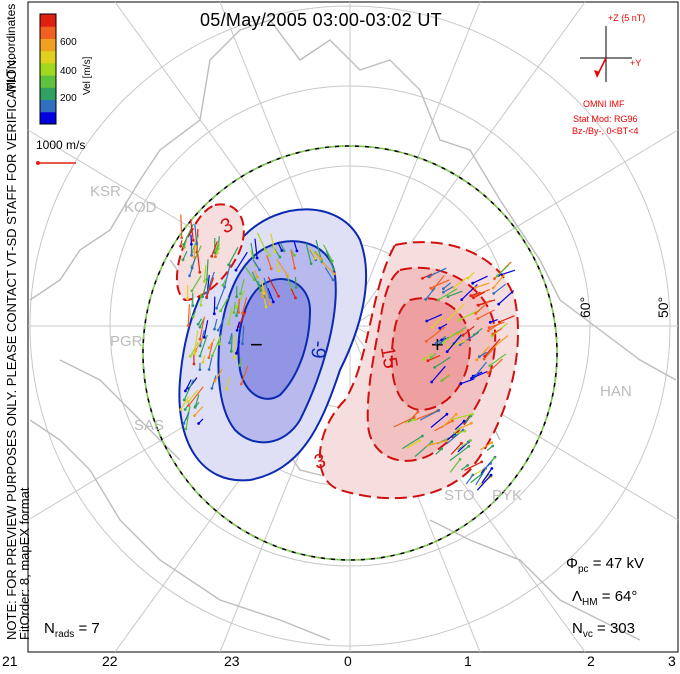 The height and width of the screenshot is (674, 680). I want to click on contour-pos-small, so click(210, 252).